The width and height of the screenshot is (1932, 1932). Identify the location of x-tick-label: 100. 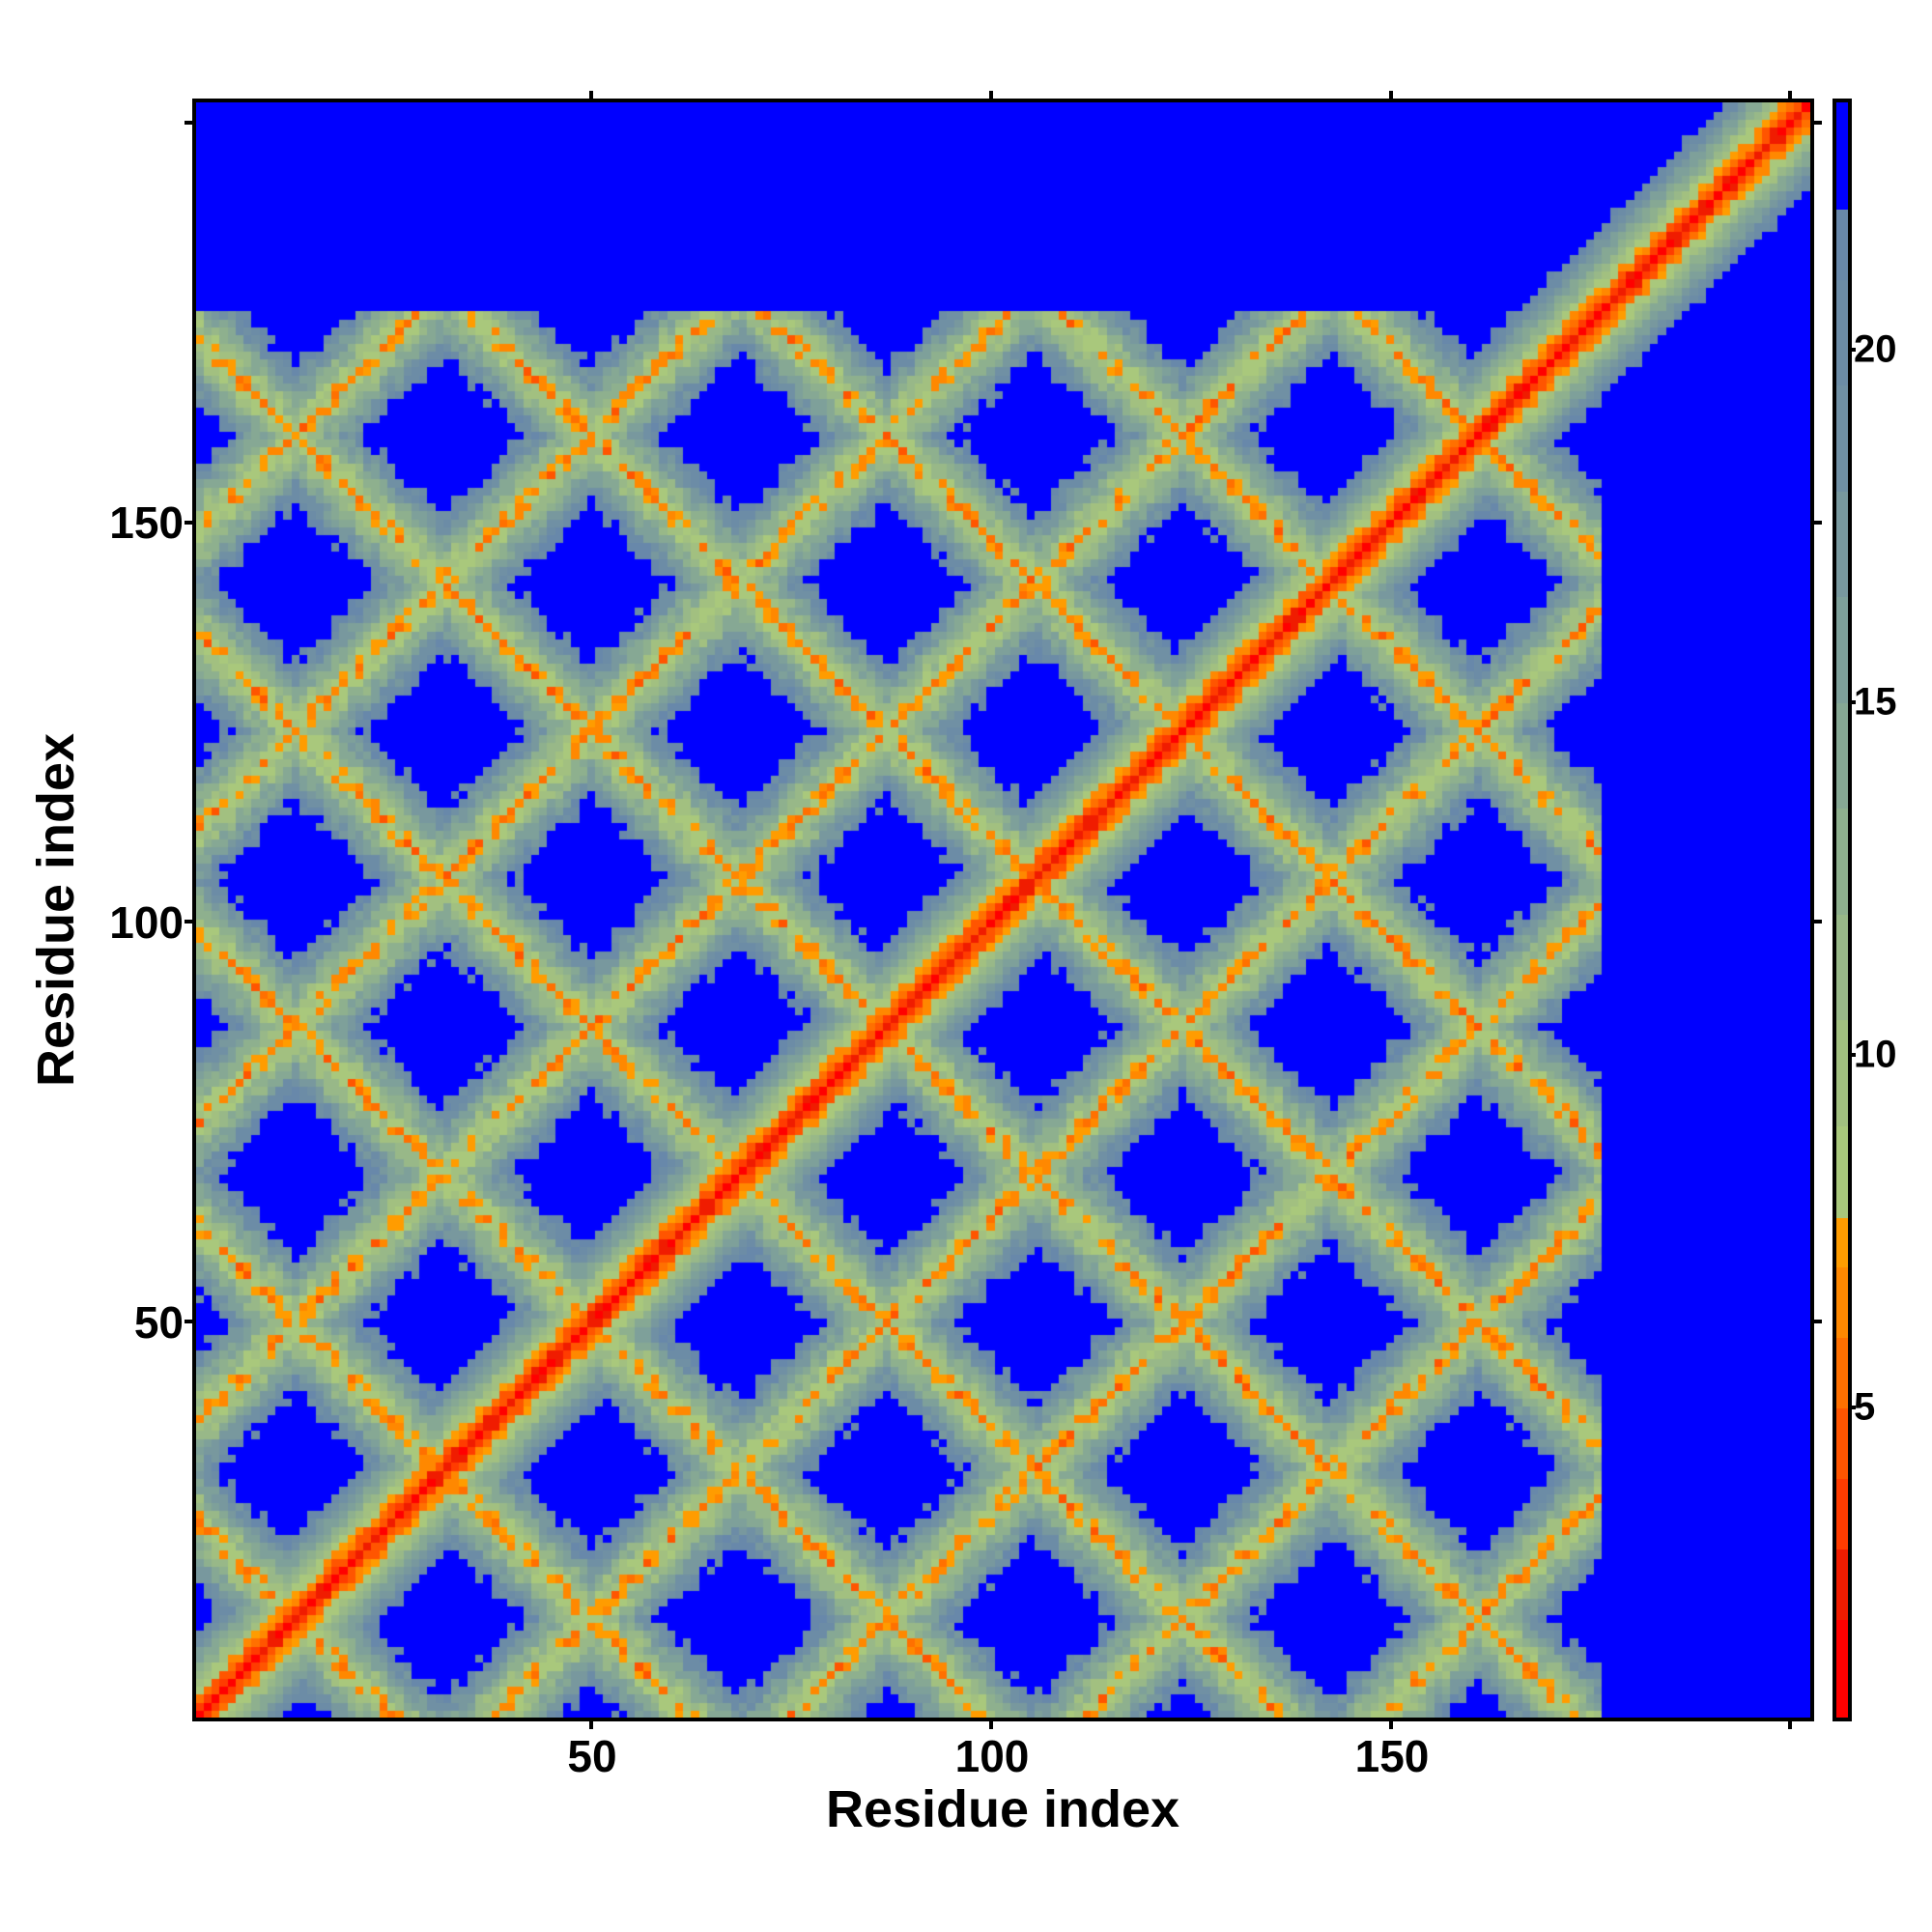
(992, 1756).